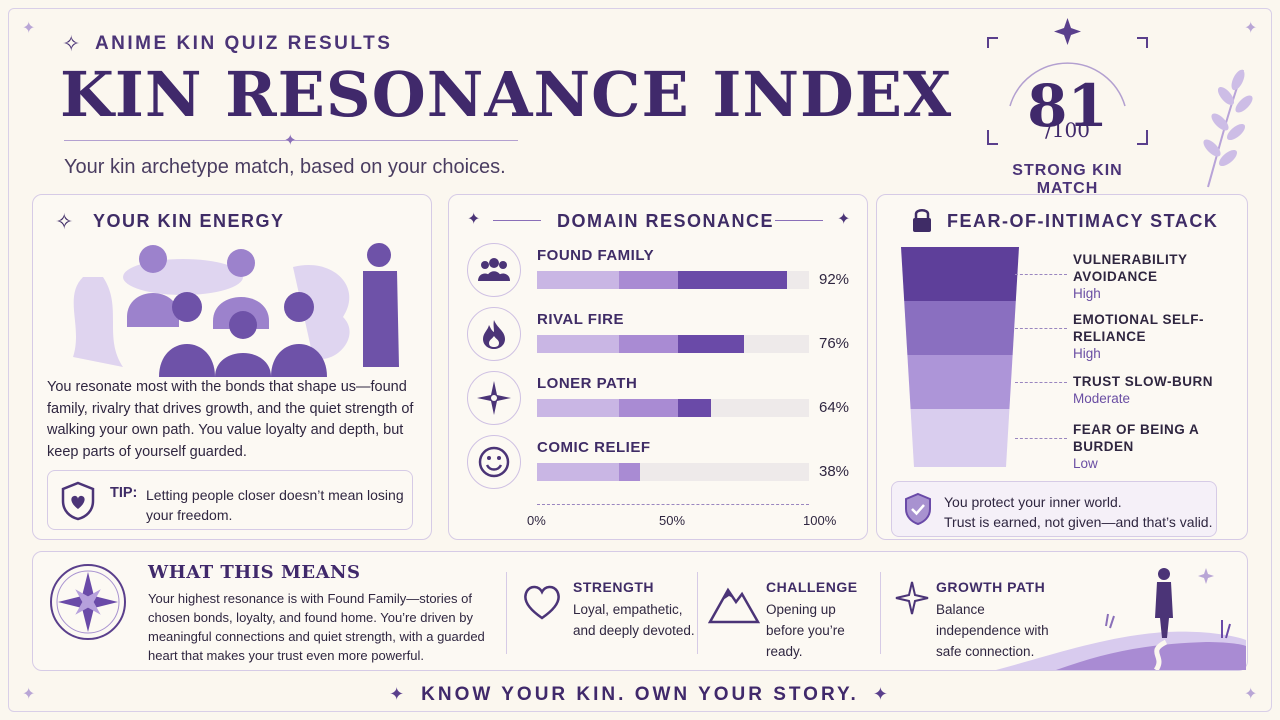  I want to click on bar-value-label: 92%, so click(834, 279).